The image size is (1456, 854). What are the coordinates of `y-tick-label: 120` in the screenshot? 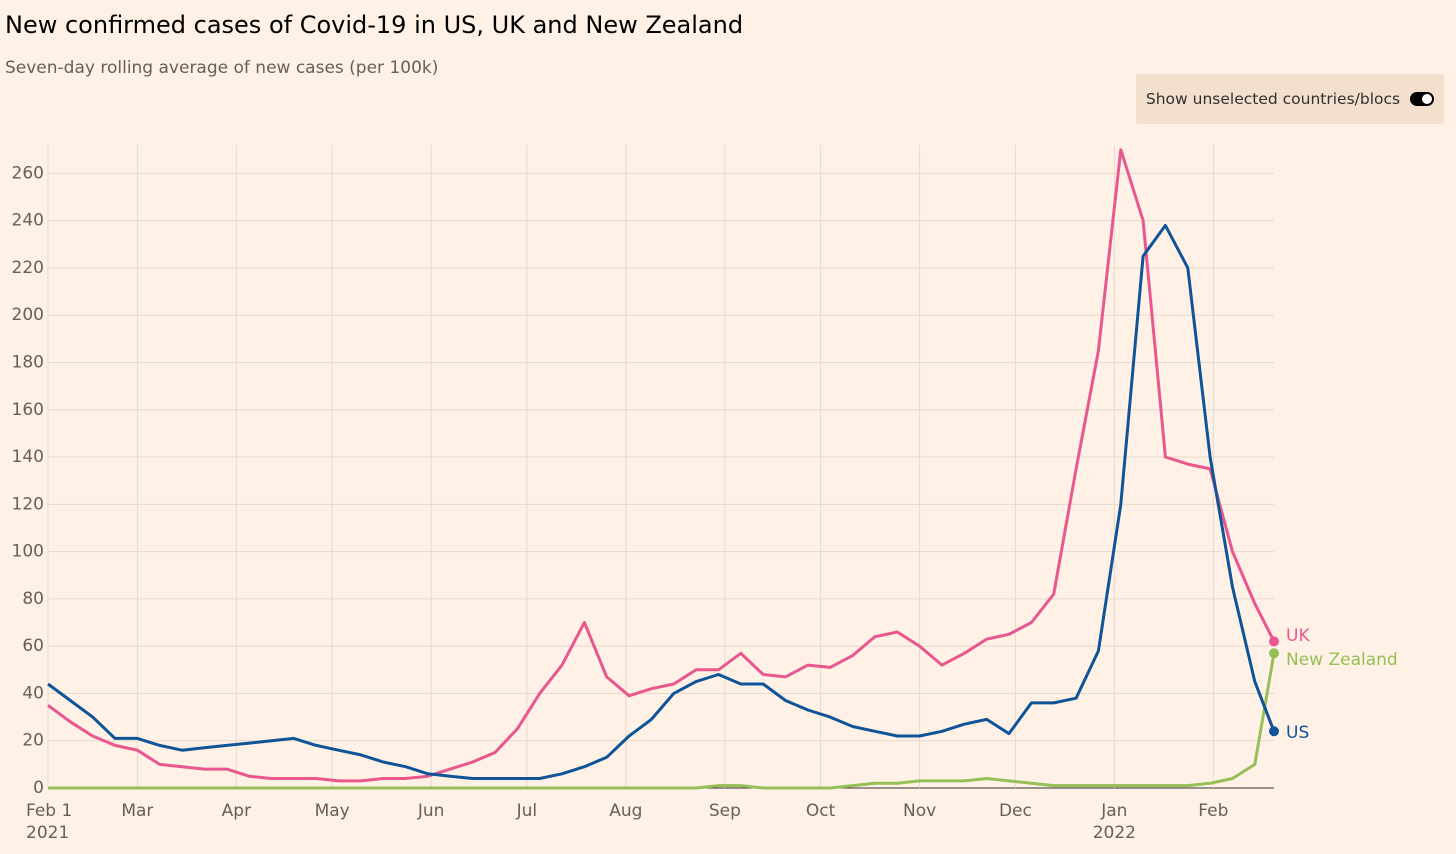 It's located at (28, 504).